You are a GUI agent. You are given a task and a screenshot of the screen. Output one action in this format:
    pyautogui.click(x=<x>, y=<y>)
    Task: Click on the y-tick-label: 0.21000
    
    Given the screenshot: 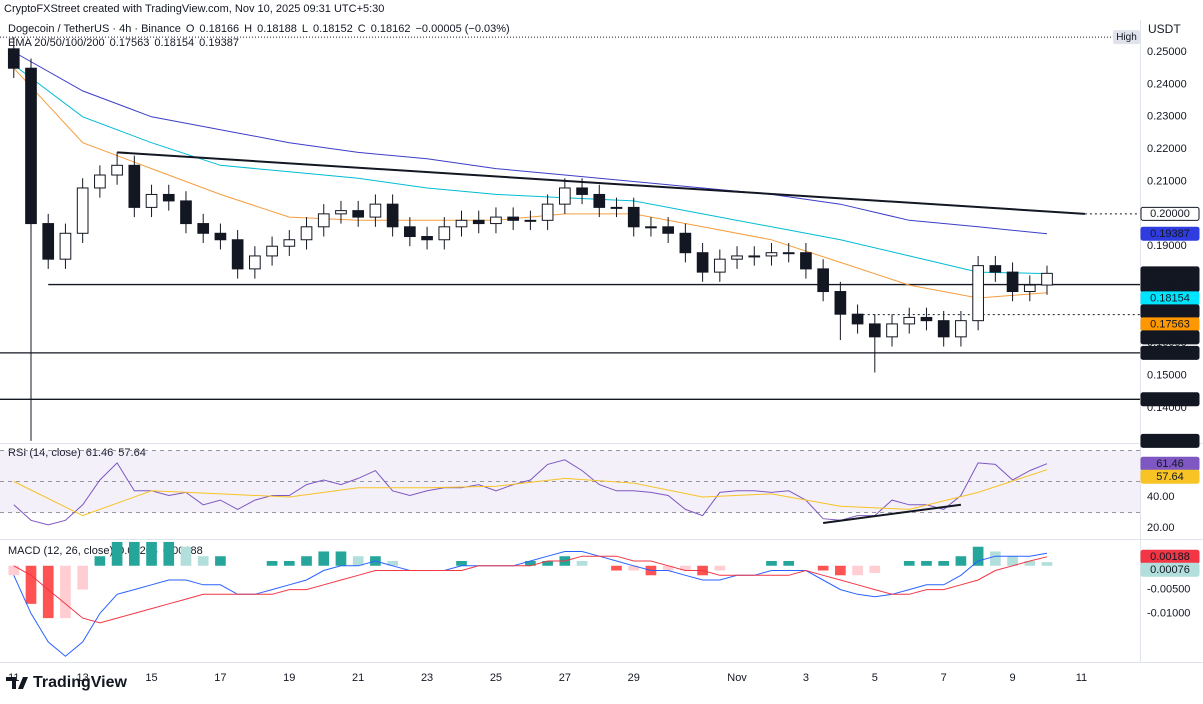 What is the action you would take?
    pyautogui.click(x=1167, y=181)
    